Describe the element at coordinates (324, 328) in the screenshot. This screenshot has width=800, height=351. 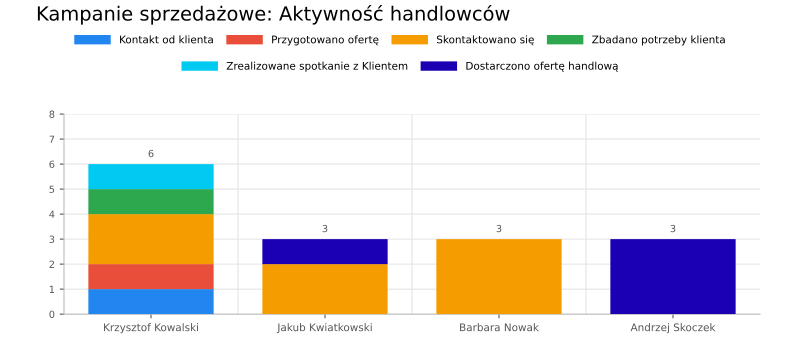
I see `x-tick-label: Jakub Kwiatkowski` at that location.